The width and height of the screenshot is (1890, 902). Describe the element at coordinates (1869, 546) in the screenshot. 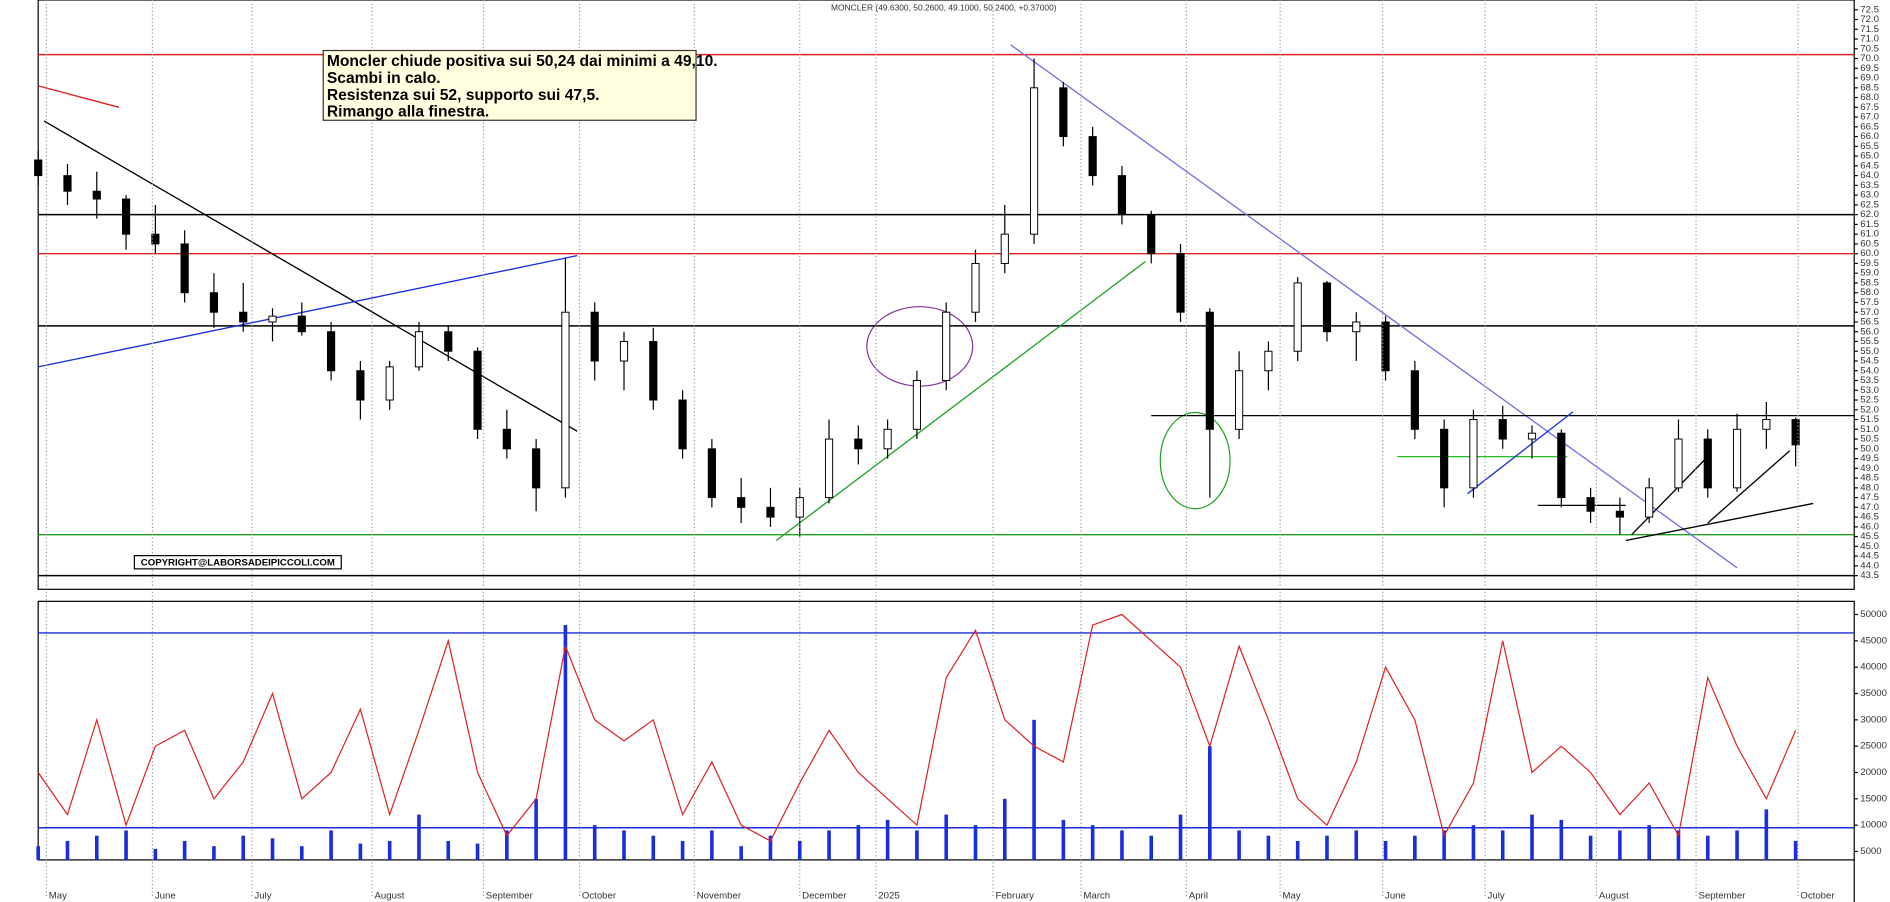

I see `y-tick-label: 45.0` at that location.